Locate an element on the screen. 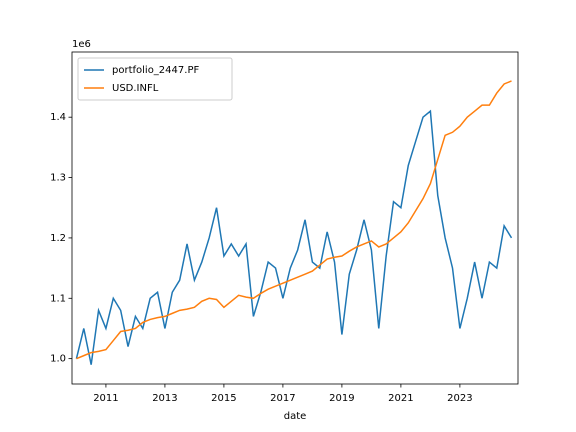  x-tick-label: 2013 is located at coordinates (164, 398).